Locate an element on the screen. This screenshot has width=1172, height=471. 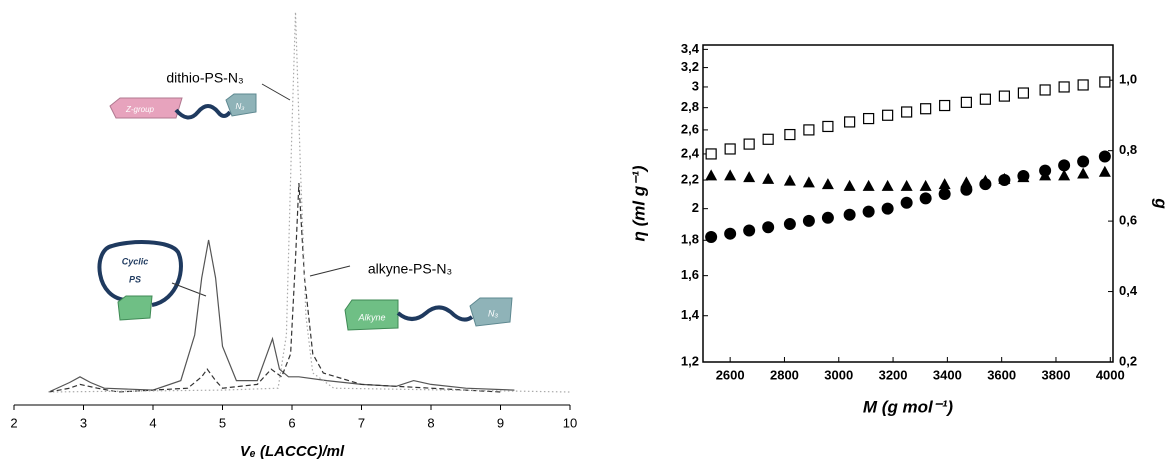
x-axis-label: Vₑ (LACCC)/ml is located at coordinates (292, 451).